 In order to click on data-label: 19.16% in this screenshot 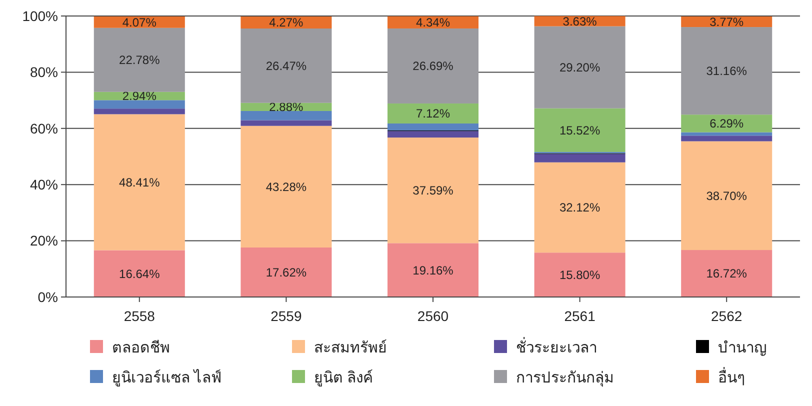, I will do `click(433, 270)`.